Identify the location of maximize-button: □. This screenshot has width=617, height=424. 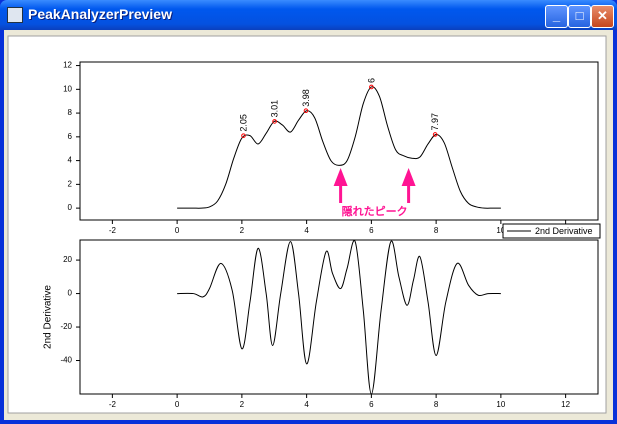
(579, 16).